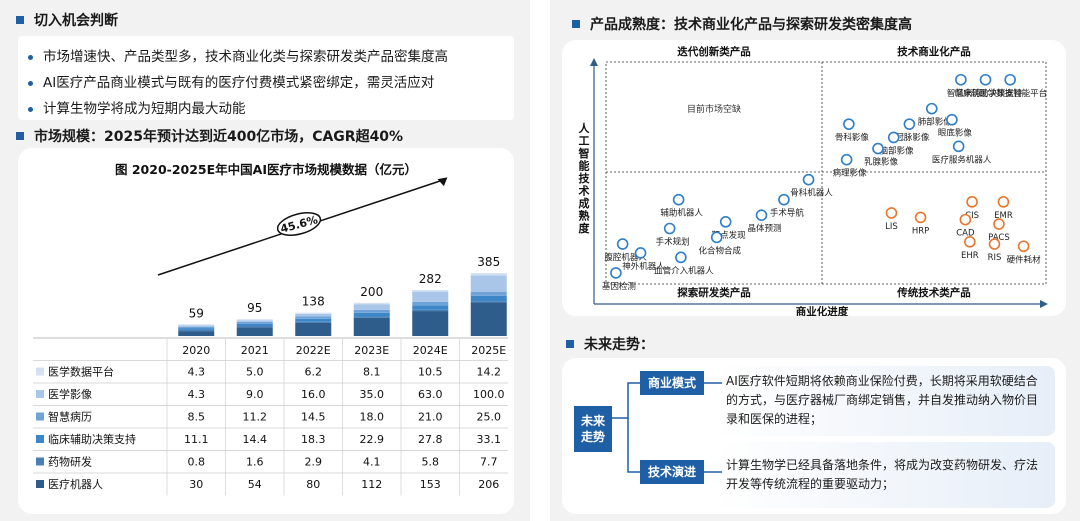 The height and width of the screenshot is (521, 1080). I want to click on x-tick-label: 2025E, so click(488, 350).